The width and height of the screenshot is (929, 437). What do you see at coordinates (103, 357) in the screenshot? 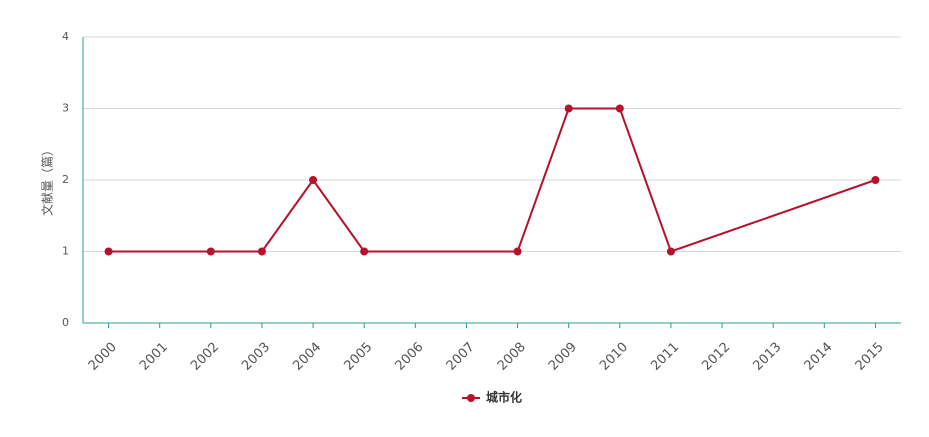
I see `x-tick-label: 2000` at bounding box center [103, 357].